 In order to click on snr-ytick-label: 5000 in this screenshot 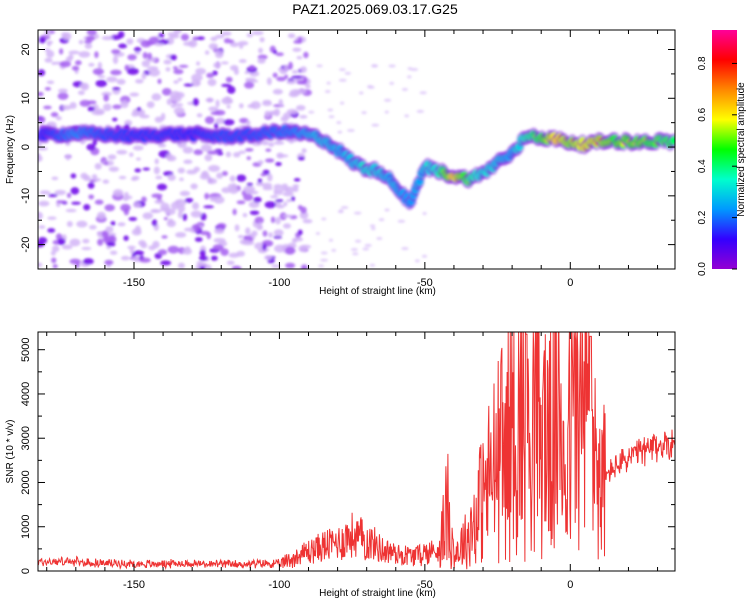, I will do `click(26, 349)`.